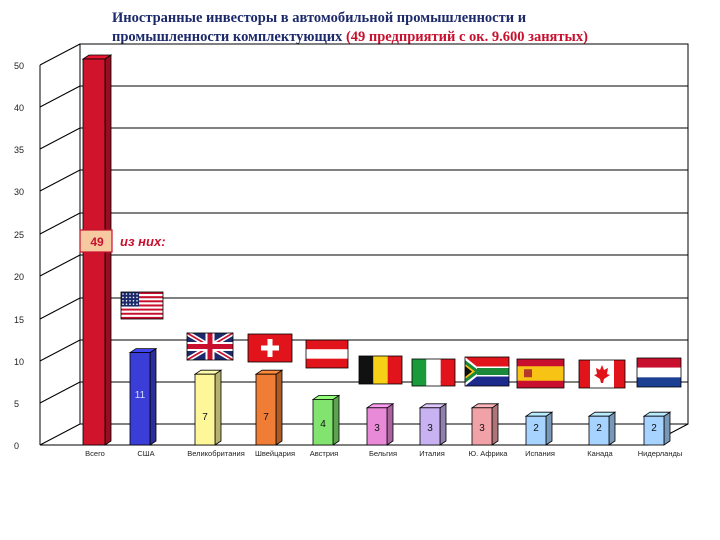 The image size is (720, 540). I want to click on callout-value: 49, so click(97, 242).